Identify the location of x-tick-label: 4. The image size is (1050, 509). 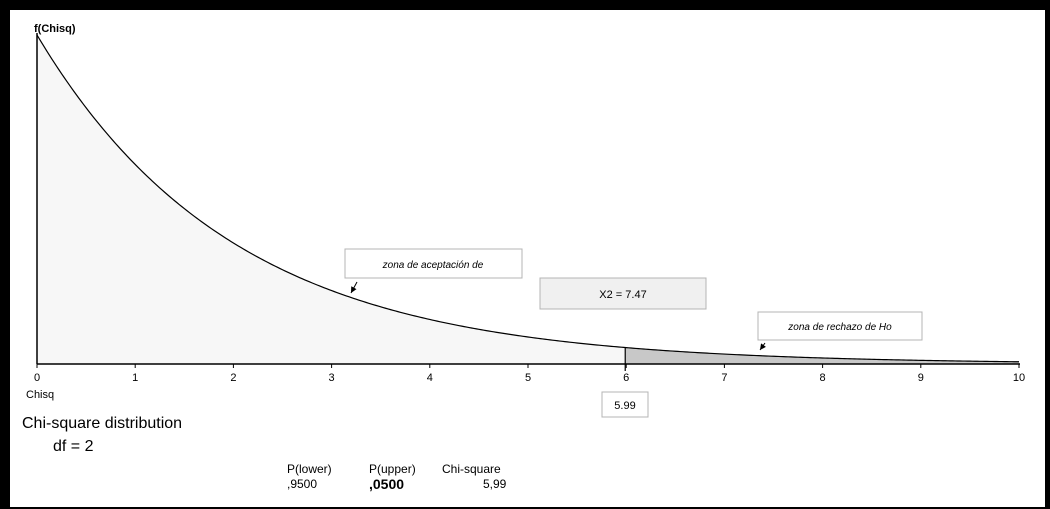
(430, 378).